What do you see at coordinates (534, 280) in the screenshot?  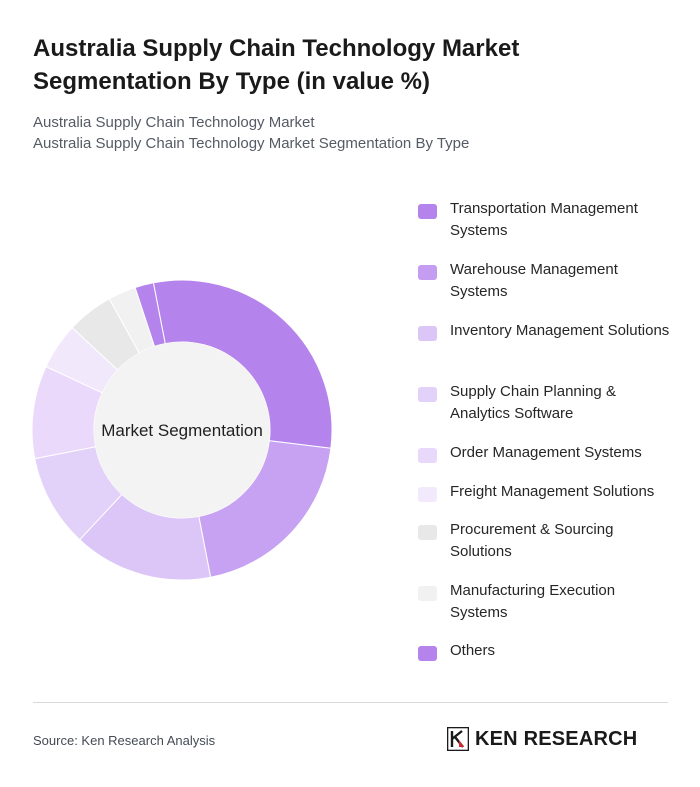 I see `legend-label: Warehouse Management Systems` at bounding box center [534, 280].